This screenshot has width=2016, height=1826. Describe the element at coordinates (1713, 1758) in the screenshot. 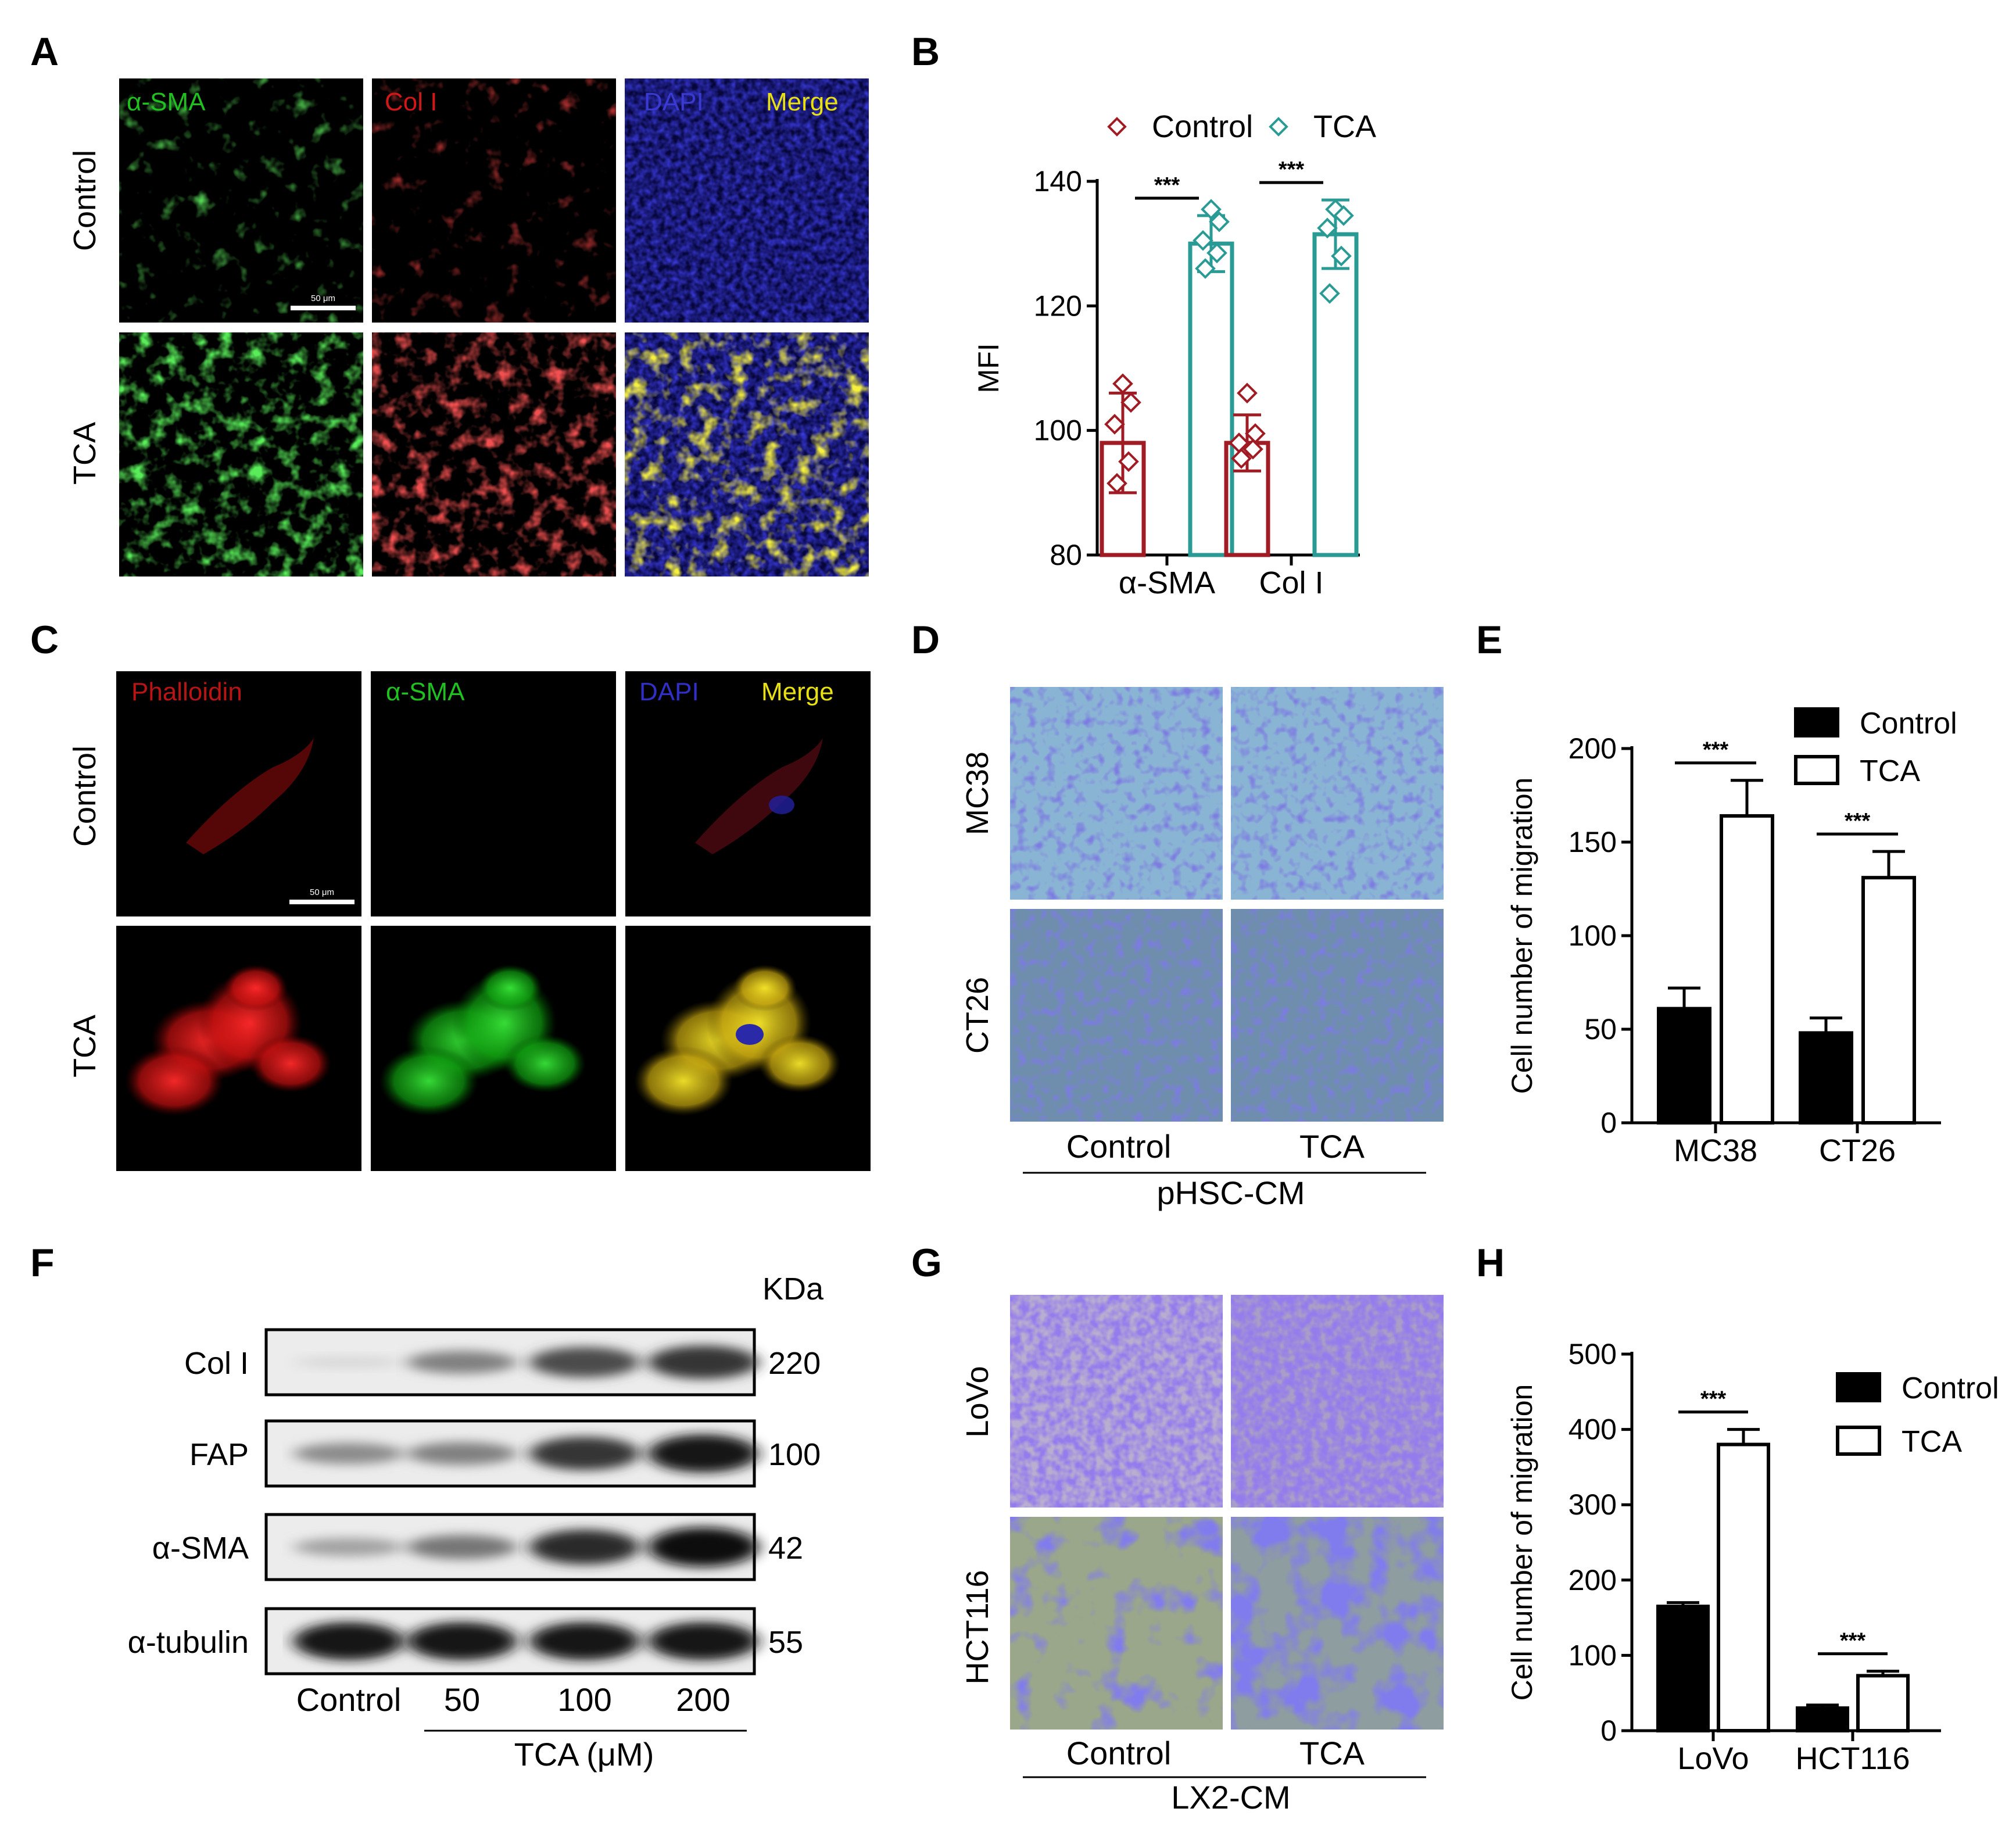

I see `panel-h-category-label: LoVo` at that location.